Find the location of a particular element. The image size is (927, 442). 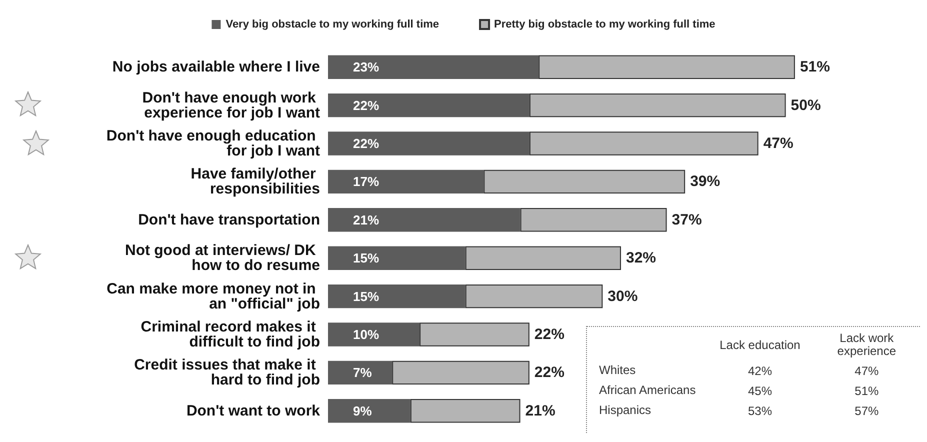

y-tick-label: Can make more money not in an "official" job is located at coordinates (213, 296).